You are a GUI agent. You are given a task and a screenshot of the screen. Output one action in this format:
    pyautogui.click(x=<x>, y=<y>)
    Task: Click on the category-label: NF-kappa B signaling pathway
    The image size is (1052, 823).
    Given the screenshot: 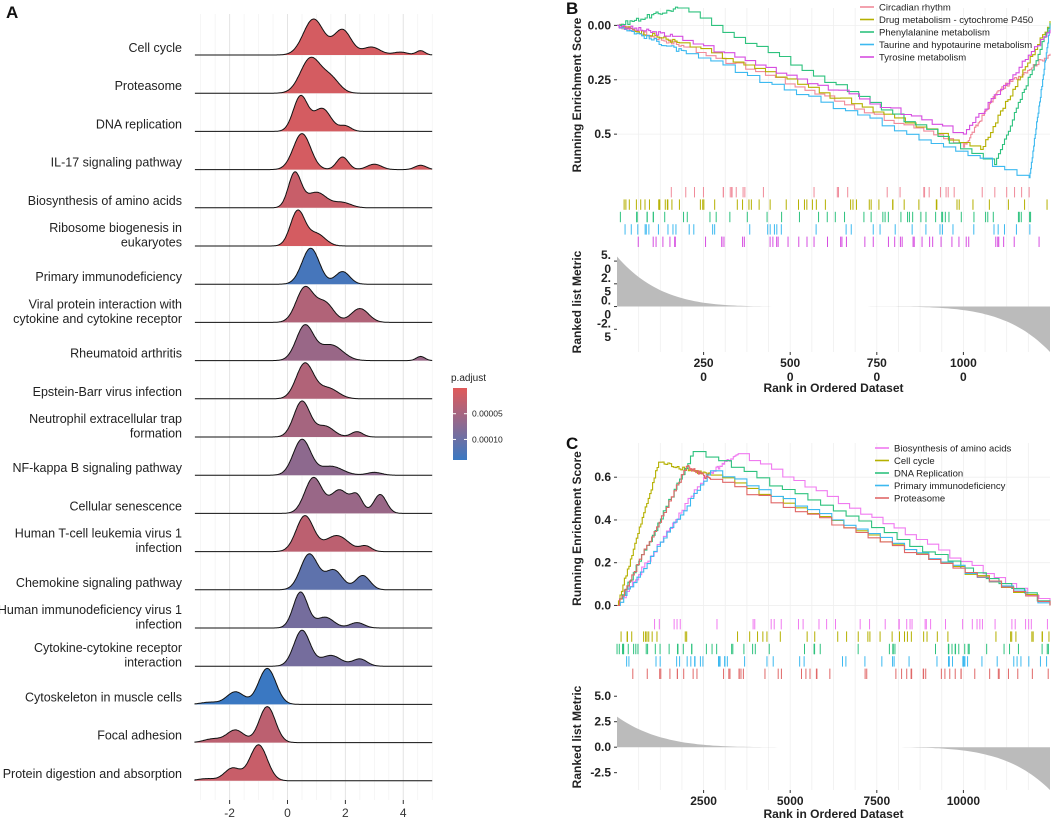 What is the action you would take?
    pyautogui.click(x=97, y=468)
    